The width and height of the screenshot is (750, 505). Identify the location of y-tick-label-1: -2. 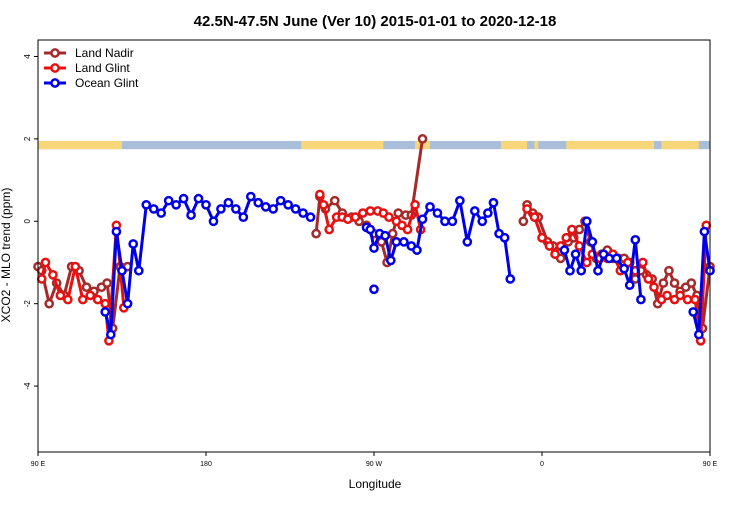
(27, 304).